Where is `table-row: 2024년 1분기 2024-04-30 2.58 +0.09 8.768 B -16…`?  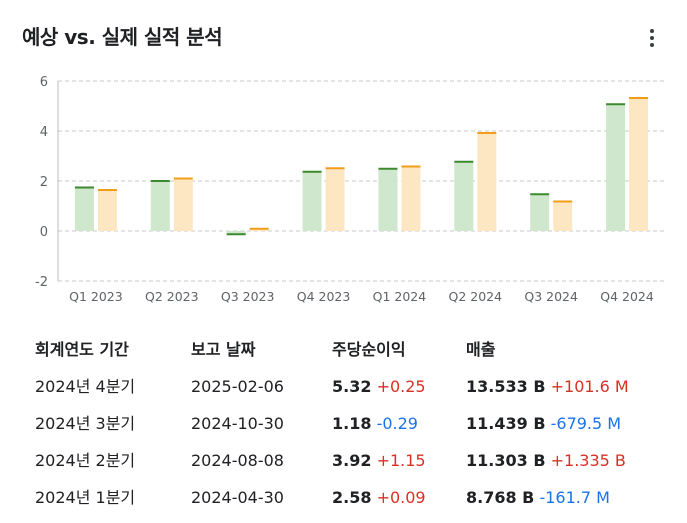 table-row: 2024년 1분기 2024-04-30 2.58 +0.09 8.768 B -16… is located at coordinates (343, 504).